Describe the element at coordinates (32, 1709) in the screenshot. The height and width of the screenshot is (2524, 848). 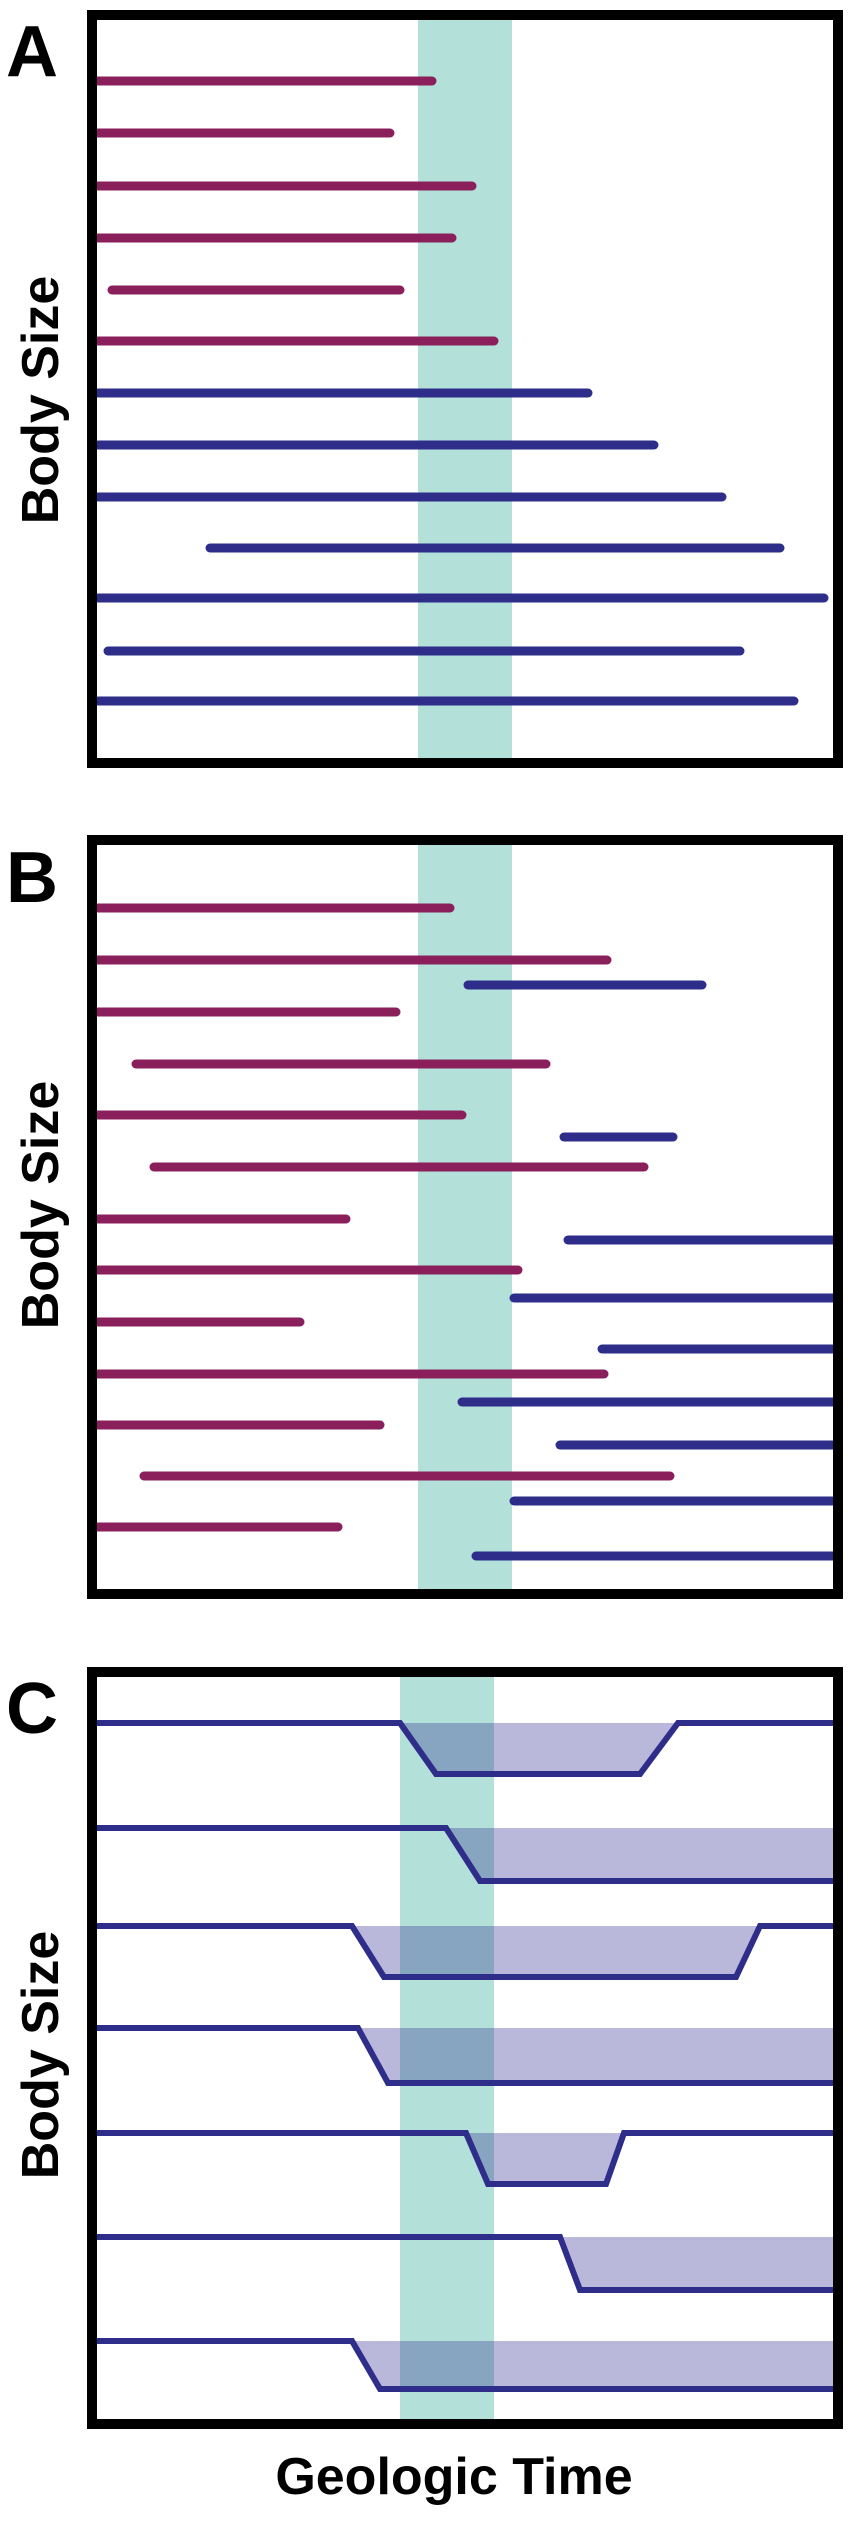
I see `panel-letter: C` at that location.